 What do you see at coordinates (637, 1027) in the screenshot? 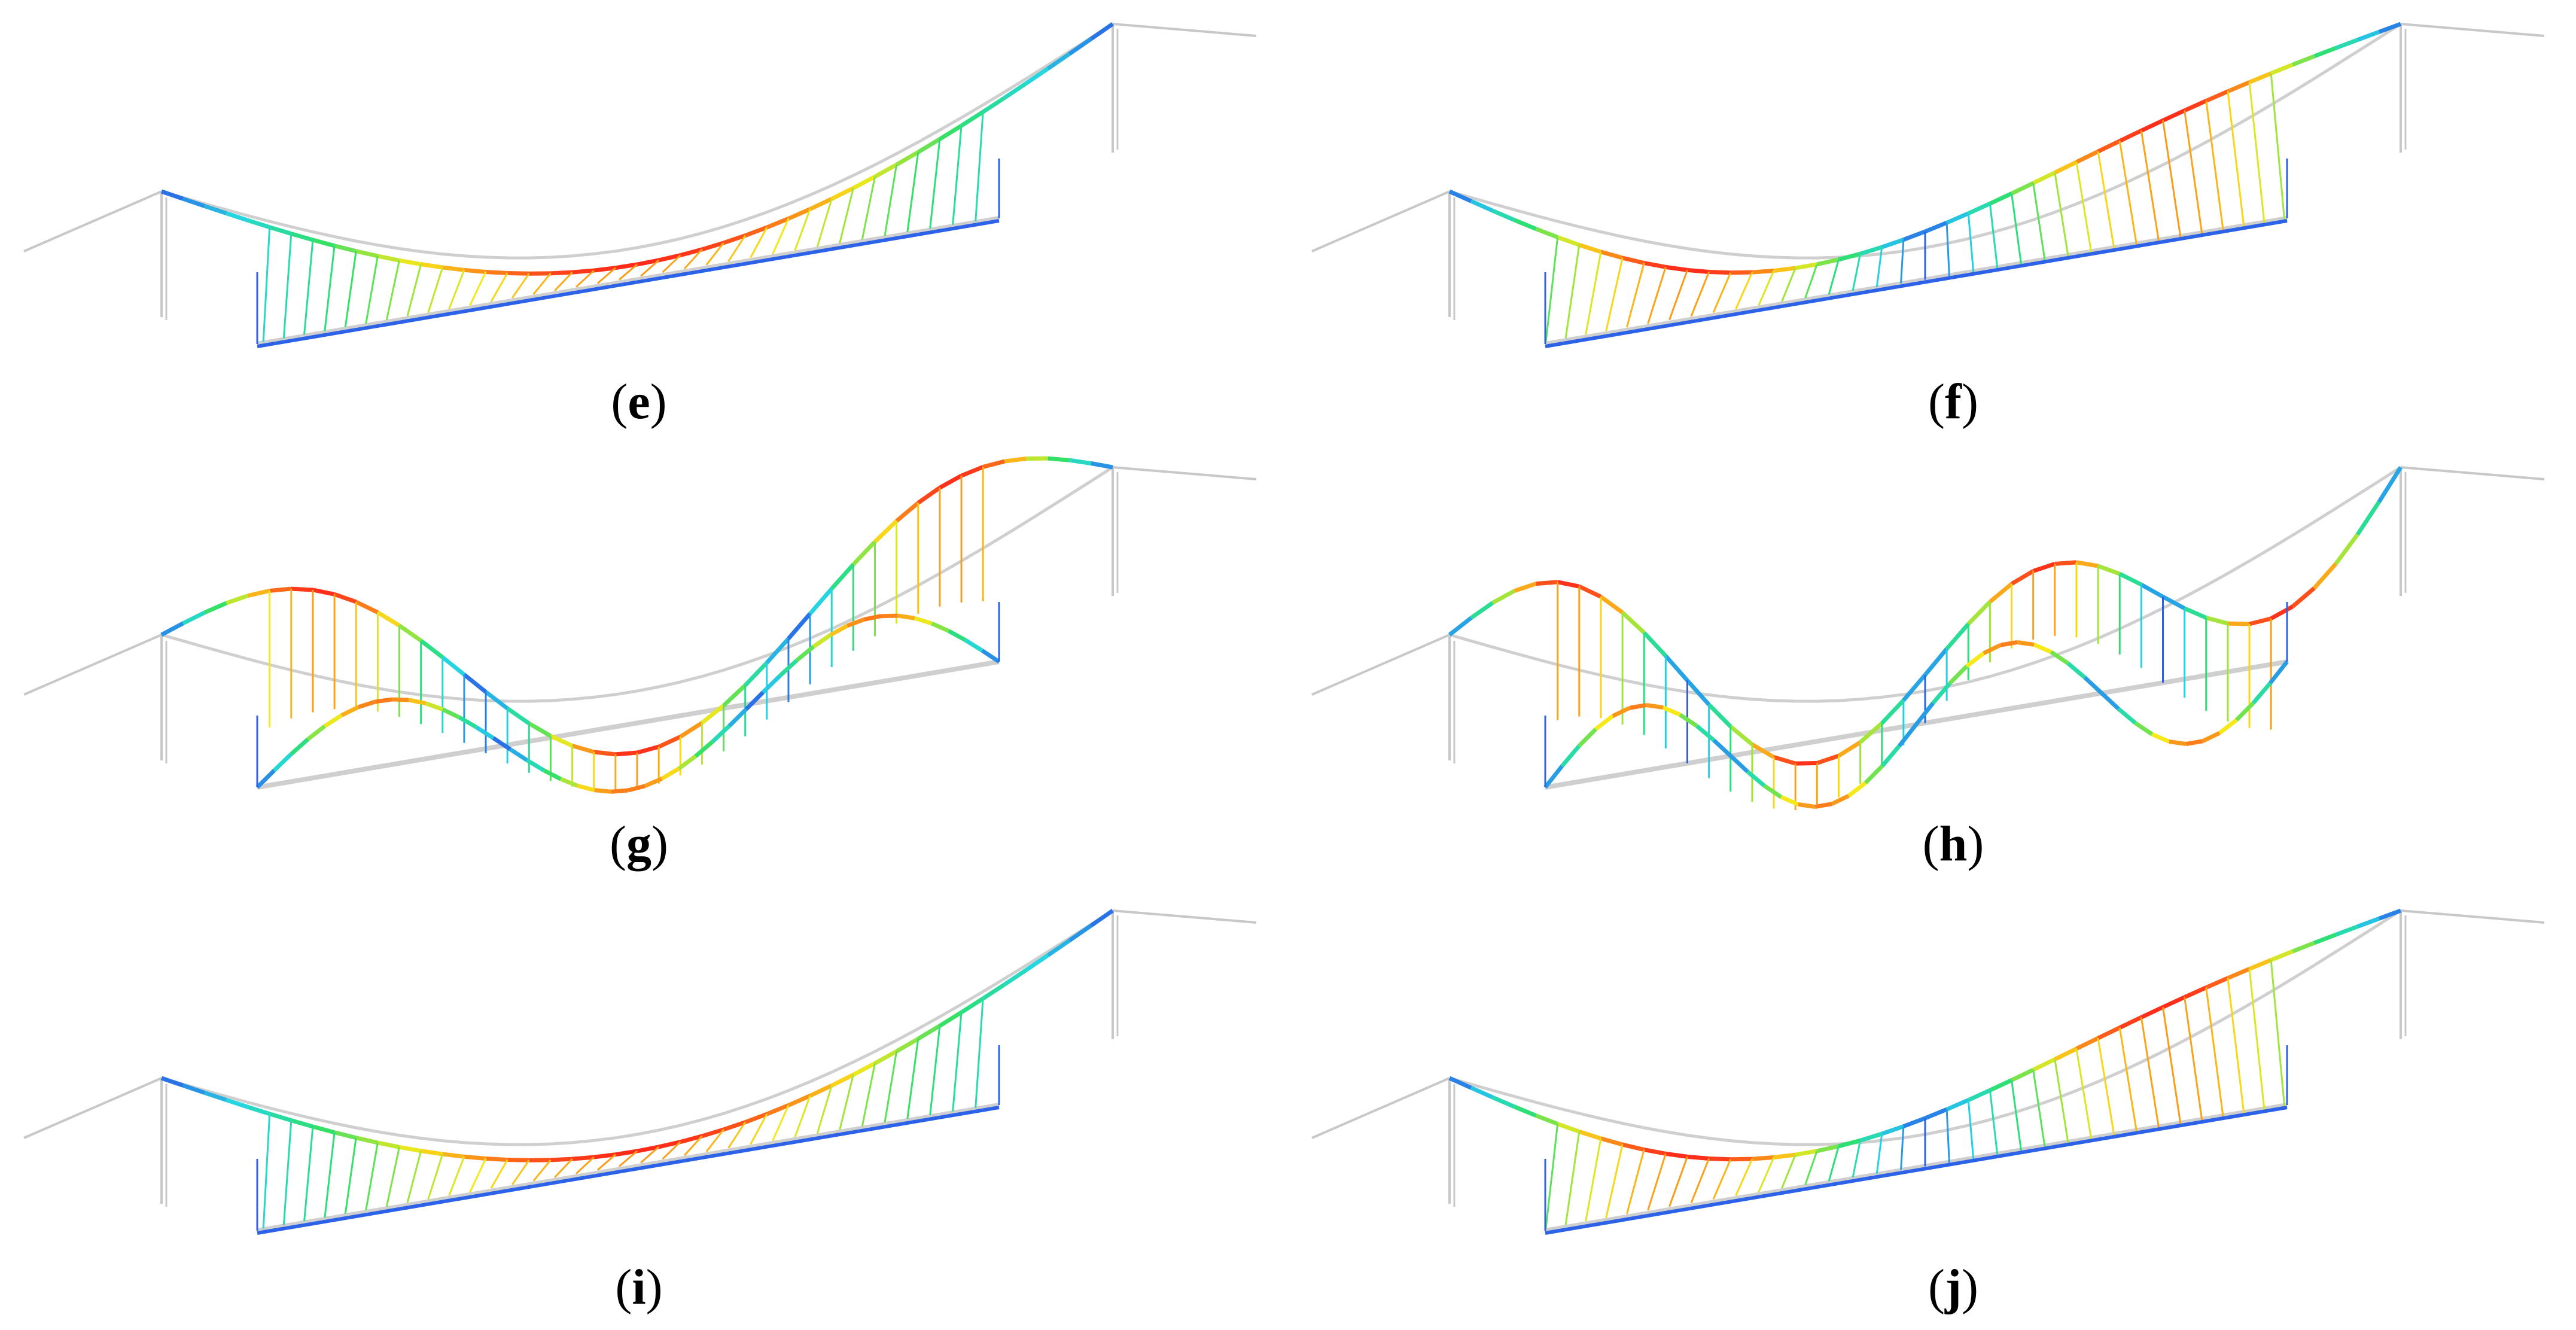
I see `undeformed-main-cable` at bounding box center [637, 1027].